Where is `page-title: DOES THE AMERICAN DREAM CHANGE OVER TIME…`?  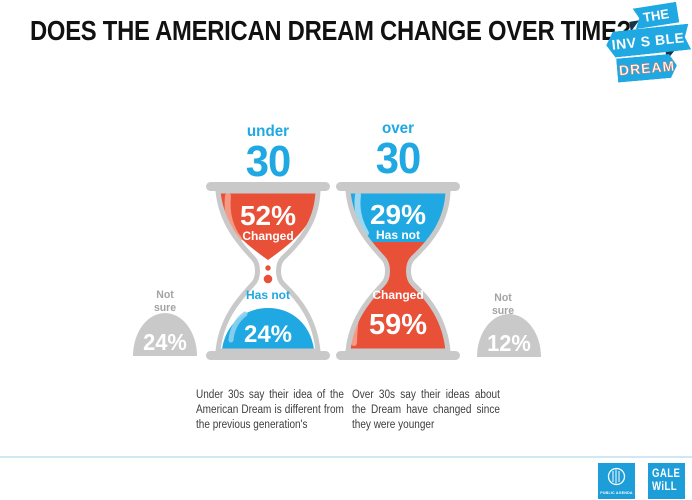 page-title: DOES THE AMERICAN DREAM CHANGE OVER TIME… is located at coordinates (330, 30).